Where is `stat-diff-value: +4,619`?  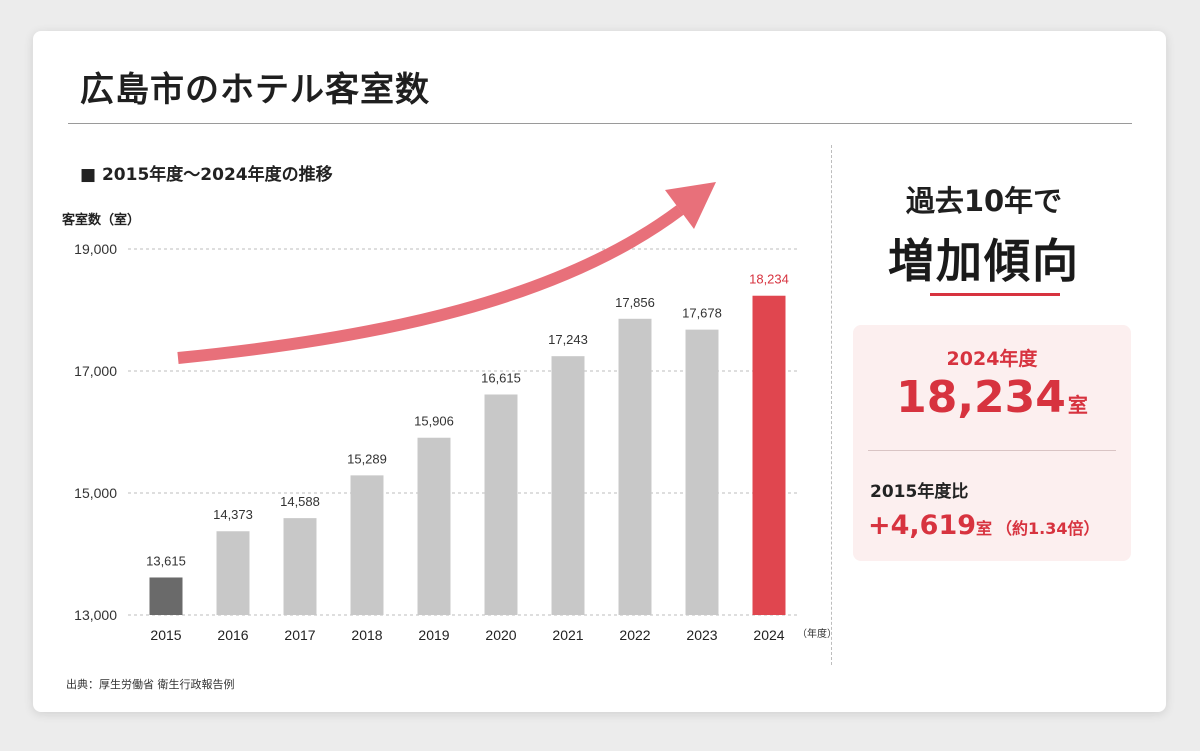
stat-diff-value: +4,619 is located at coordinates (922, 525).